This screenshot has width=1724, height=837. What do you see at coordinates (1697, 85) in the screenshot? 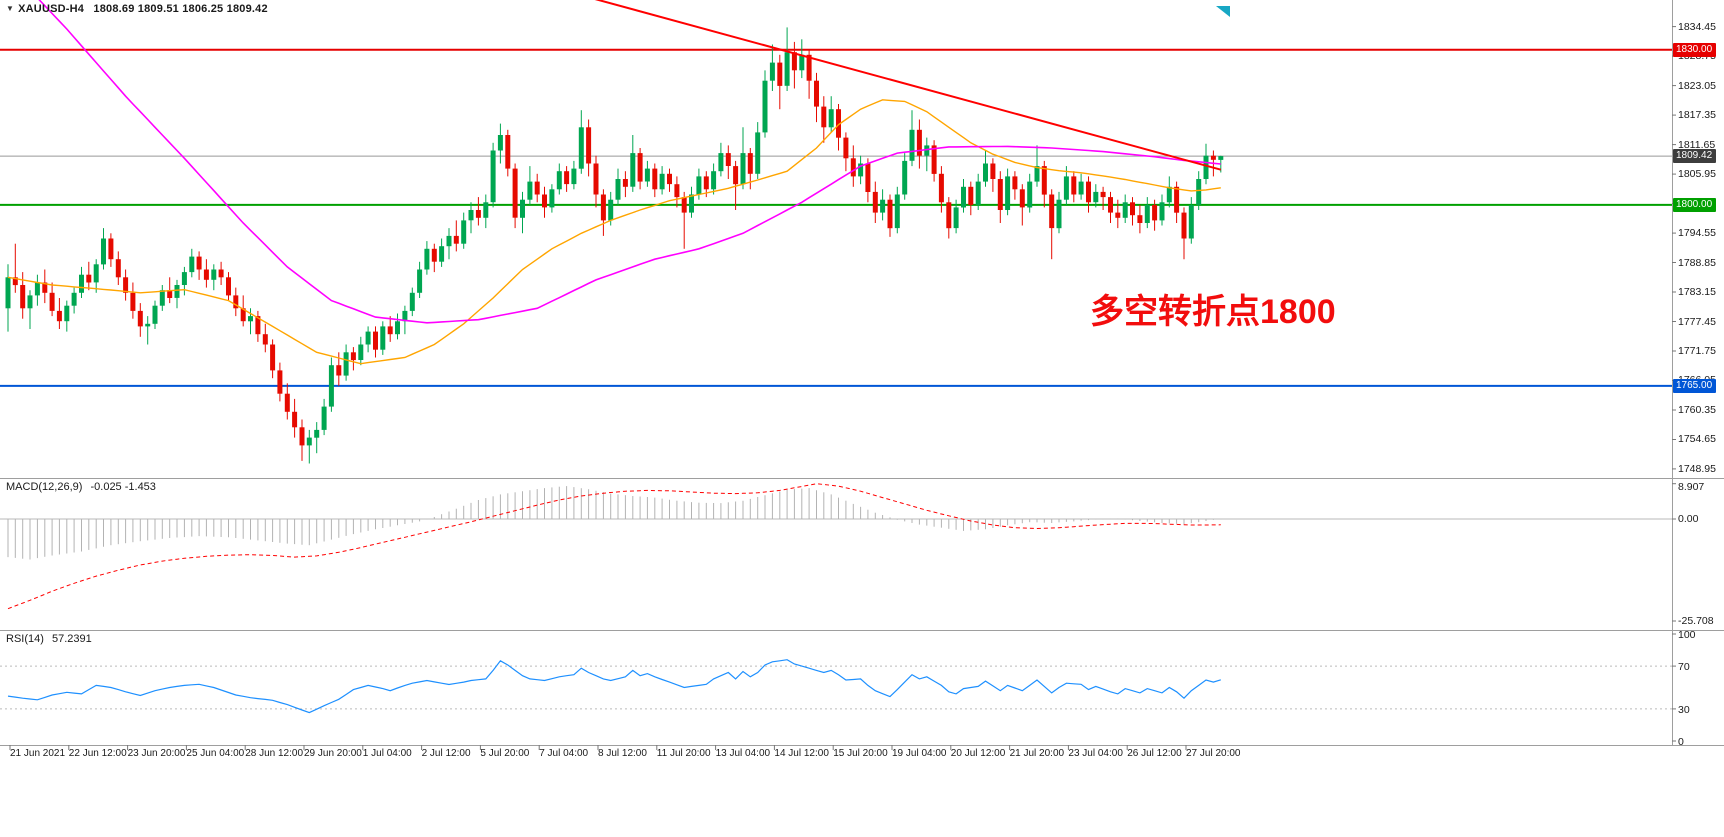
I see `price-axis-label: 1823.05` at bounding box center [1697, 85].